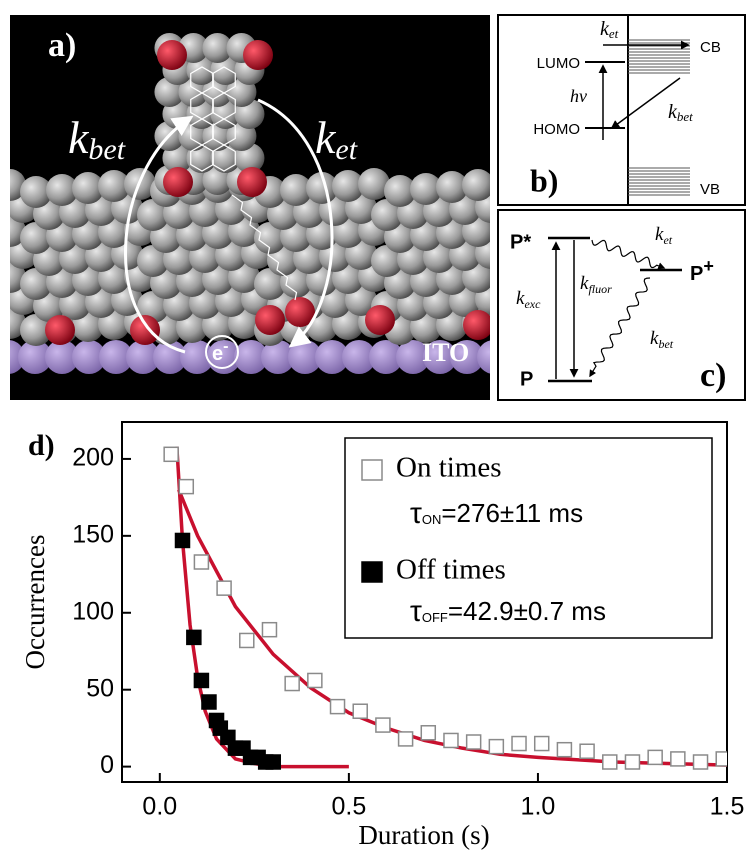 The image size is (753, 861). I want to click on panel-c-frame, so click(621, 305).